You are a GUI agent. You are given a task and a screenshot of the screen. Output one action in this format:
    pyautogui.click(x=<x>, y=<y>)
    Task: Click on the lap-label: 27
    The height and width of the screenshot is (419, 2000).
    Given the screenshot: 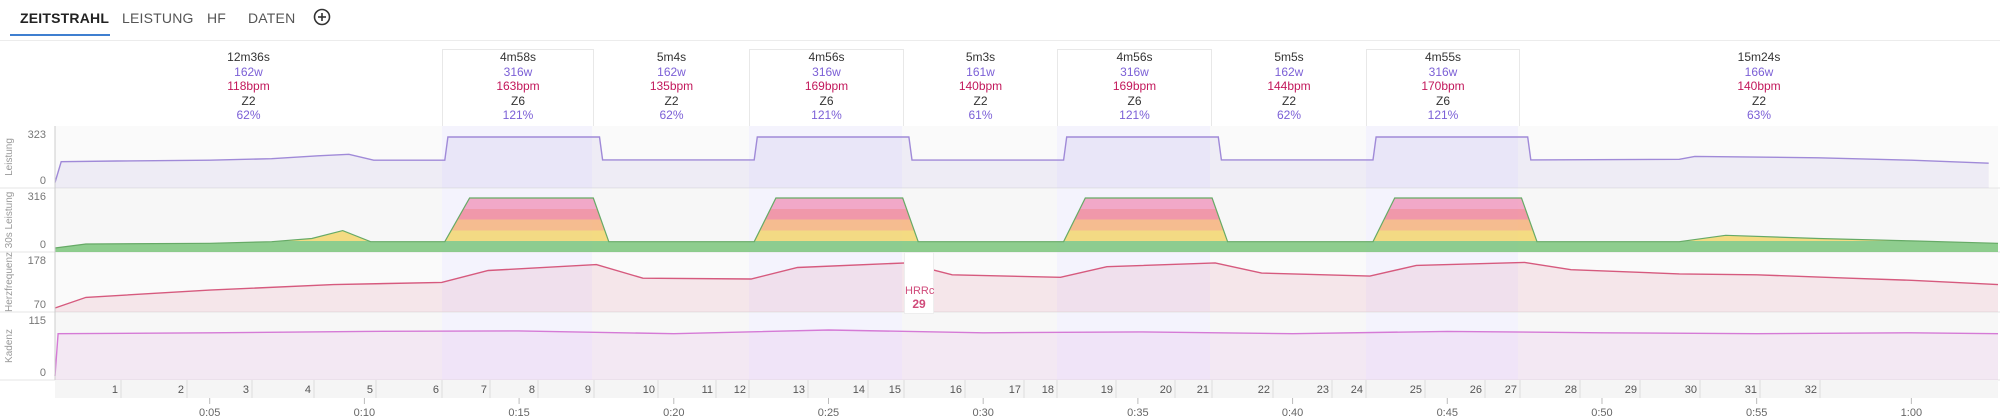 What is the action you would take?
    pyautogui.click(x=1511, y=390)
    